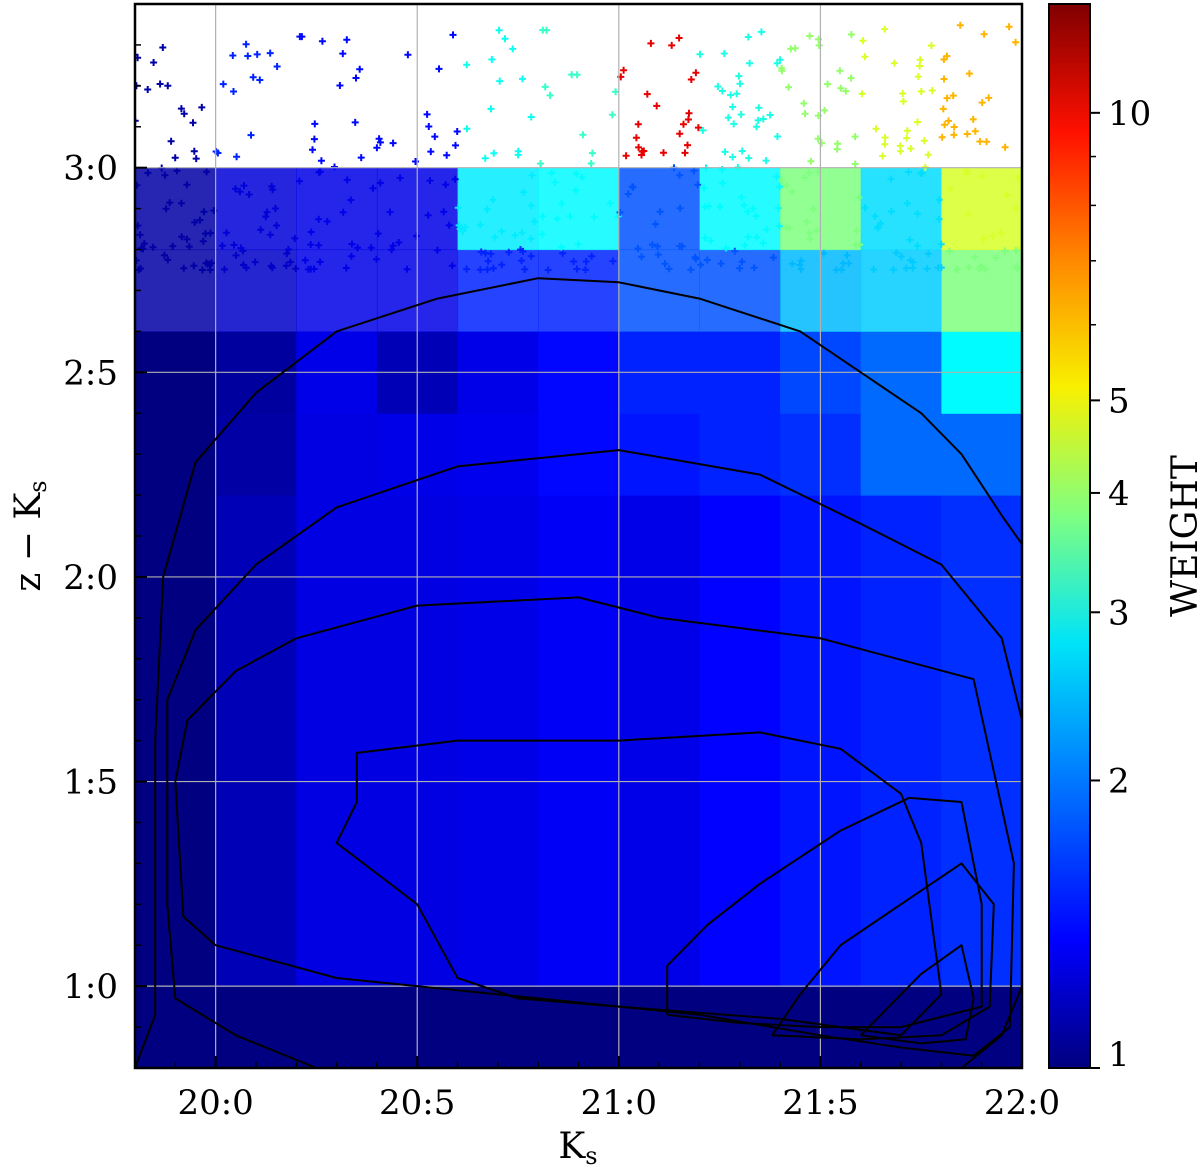 The image size is (1200, 1166). Describe the element at coordinates (1182, 536) in the screenshot. I see `colorbar-label: WEIGHT` at that location.